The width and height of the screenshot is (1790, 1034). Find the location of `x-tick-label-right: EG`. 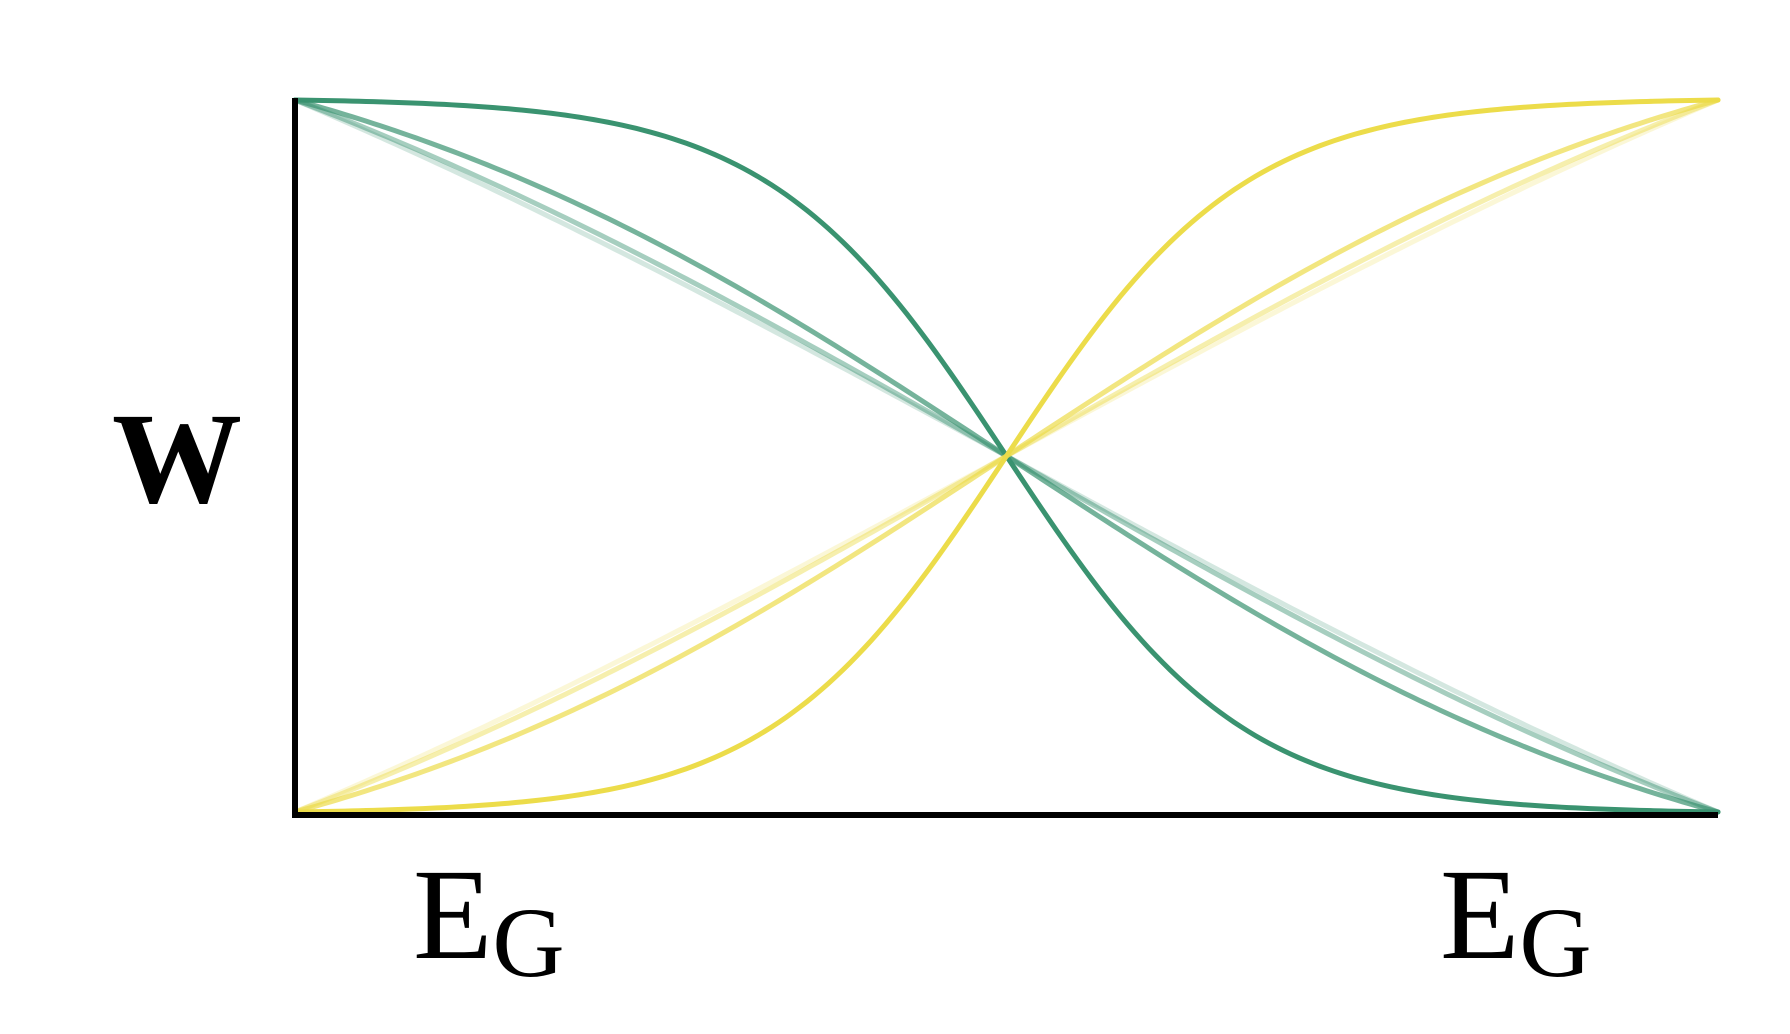

x-tick-label-right: EG is located at coordinates (1516, 920).